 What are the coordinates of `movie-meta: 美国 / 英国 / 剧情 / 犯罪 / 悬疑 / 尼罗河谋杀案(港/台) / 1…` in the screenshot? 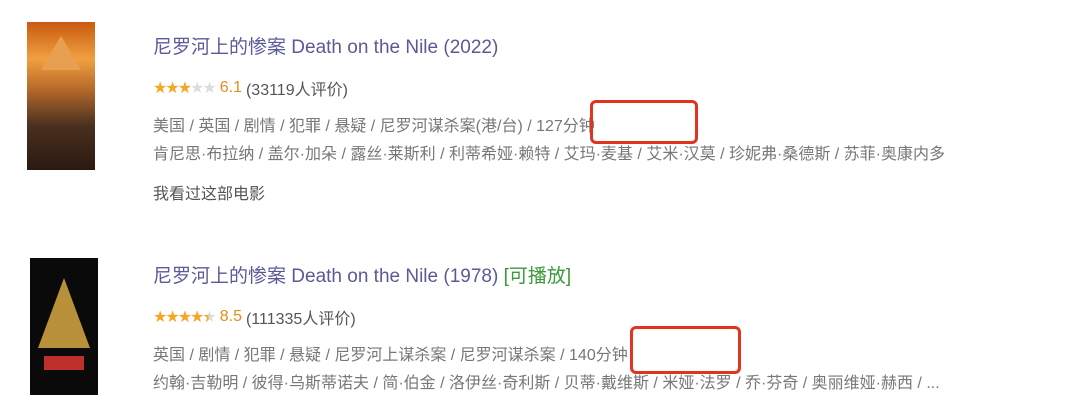 It's located at (374, 126).